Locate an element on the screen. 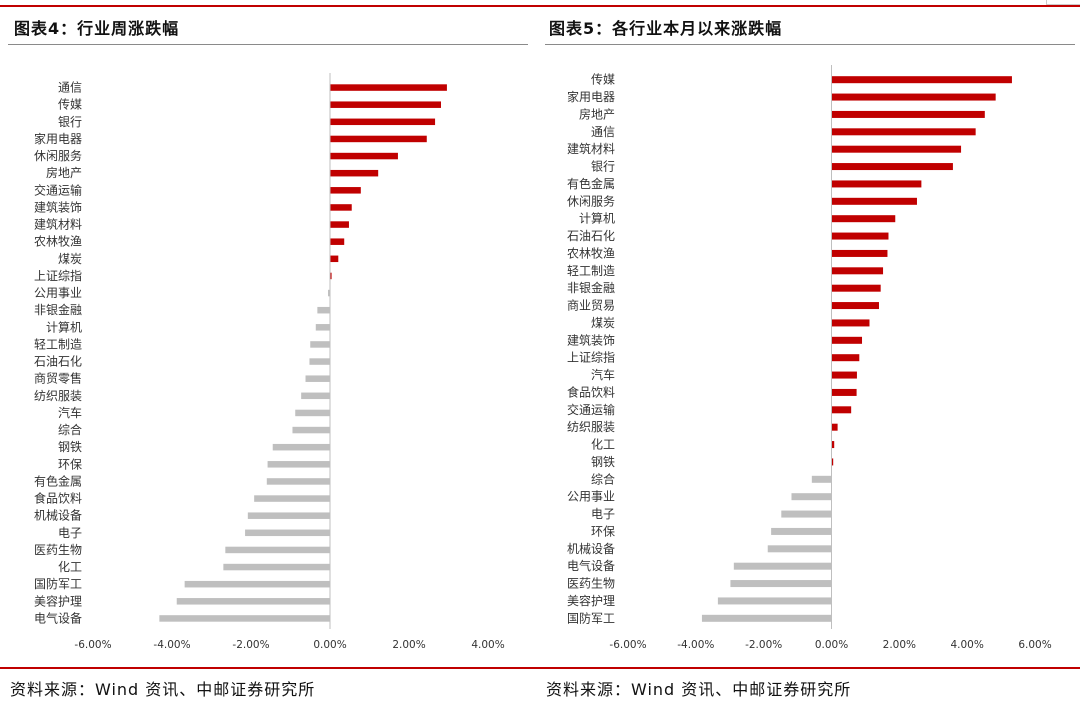 The width and height of the screenshot is (1080, 705). left-category-label: 农林牧渔 is located at coordinates (58, 242).